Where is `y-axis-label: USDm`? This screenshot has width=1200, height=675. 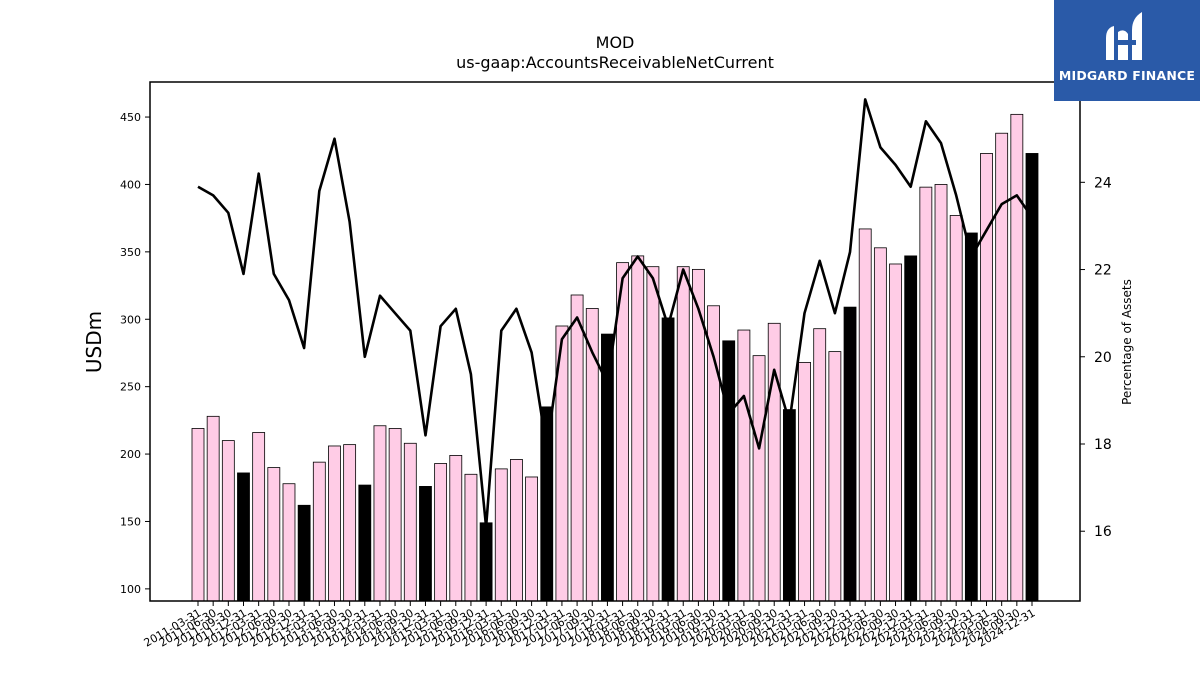 y-axis-label: USDm is located at coordinates (94, 342).